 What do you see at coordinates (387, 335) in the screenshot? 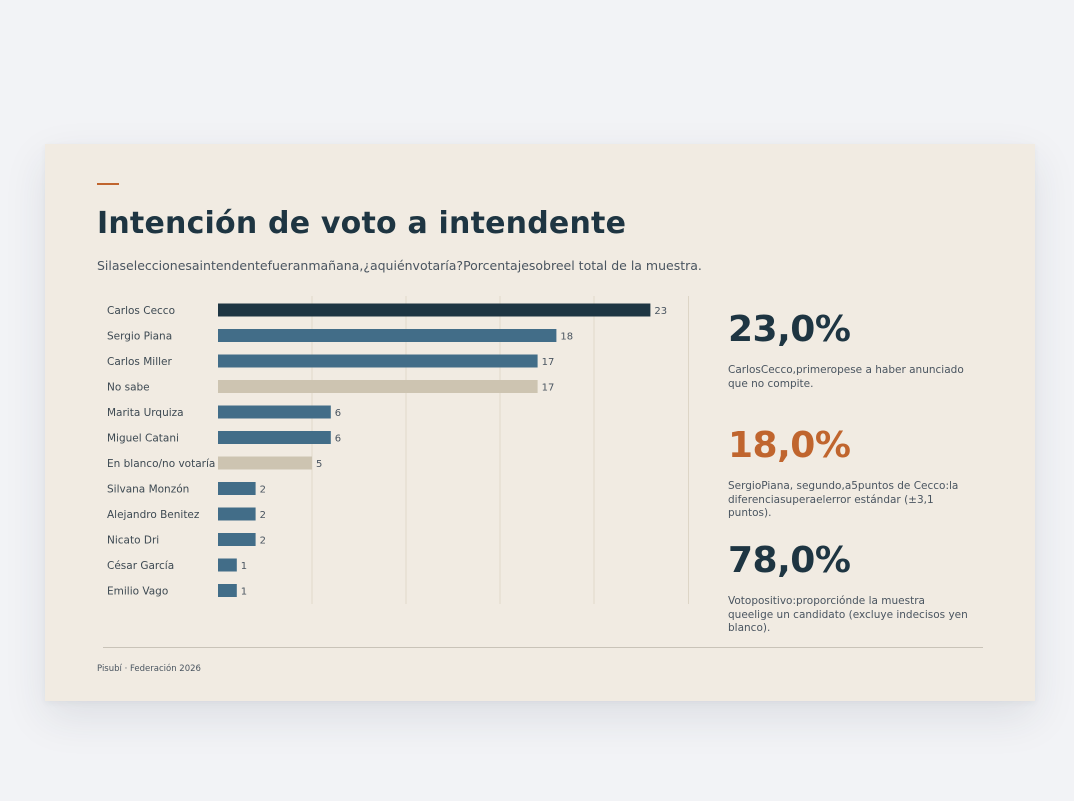
I see `bar-sergio-piana` at bounding box center [387, 335].